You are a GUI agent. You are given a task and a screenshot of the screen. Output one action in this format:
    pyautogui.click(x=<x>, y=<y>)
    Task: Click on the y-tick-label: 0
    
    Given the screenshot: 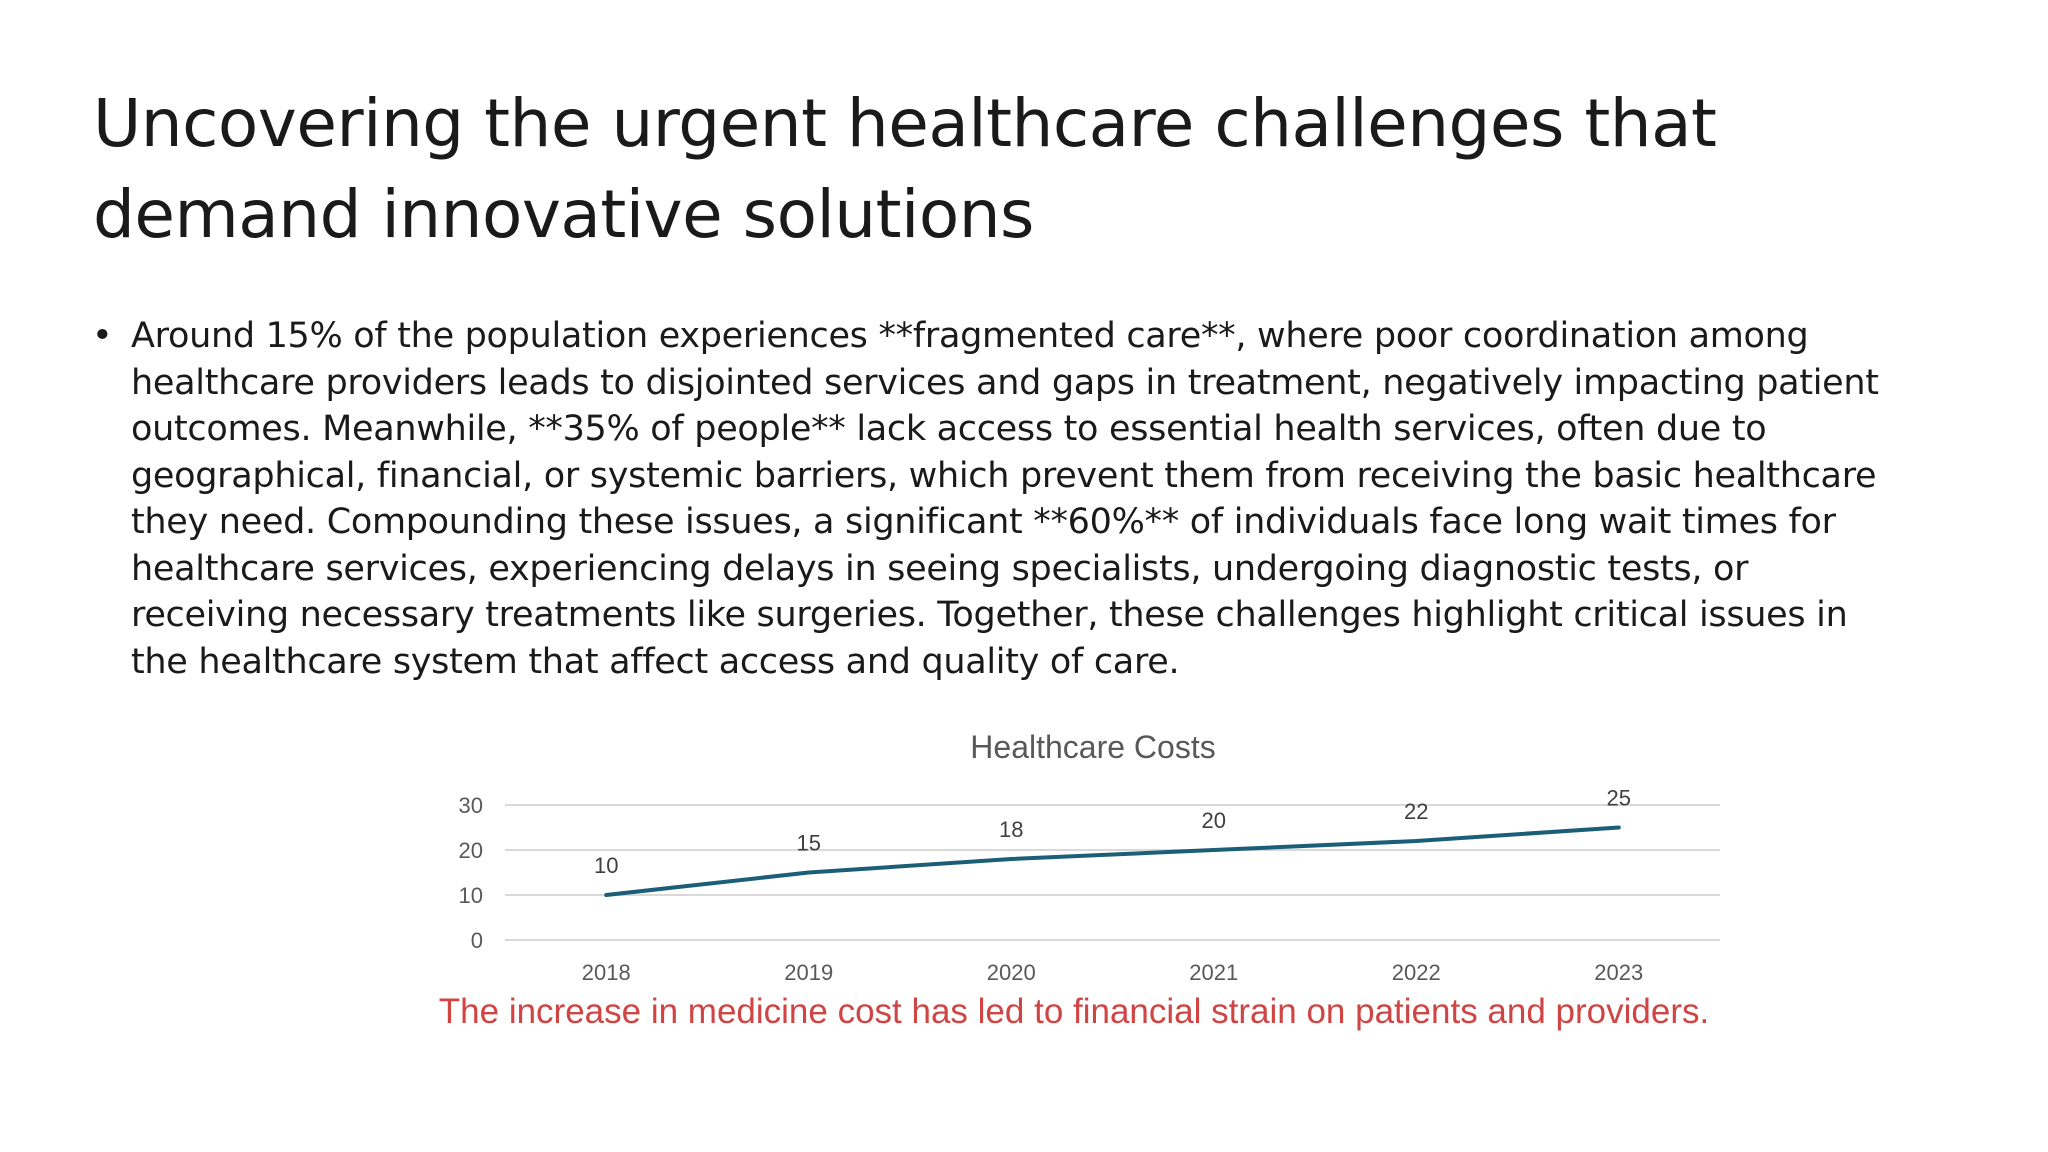 What is the action you would take?
    pyautogui.click(x=477, y=940)
    